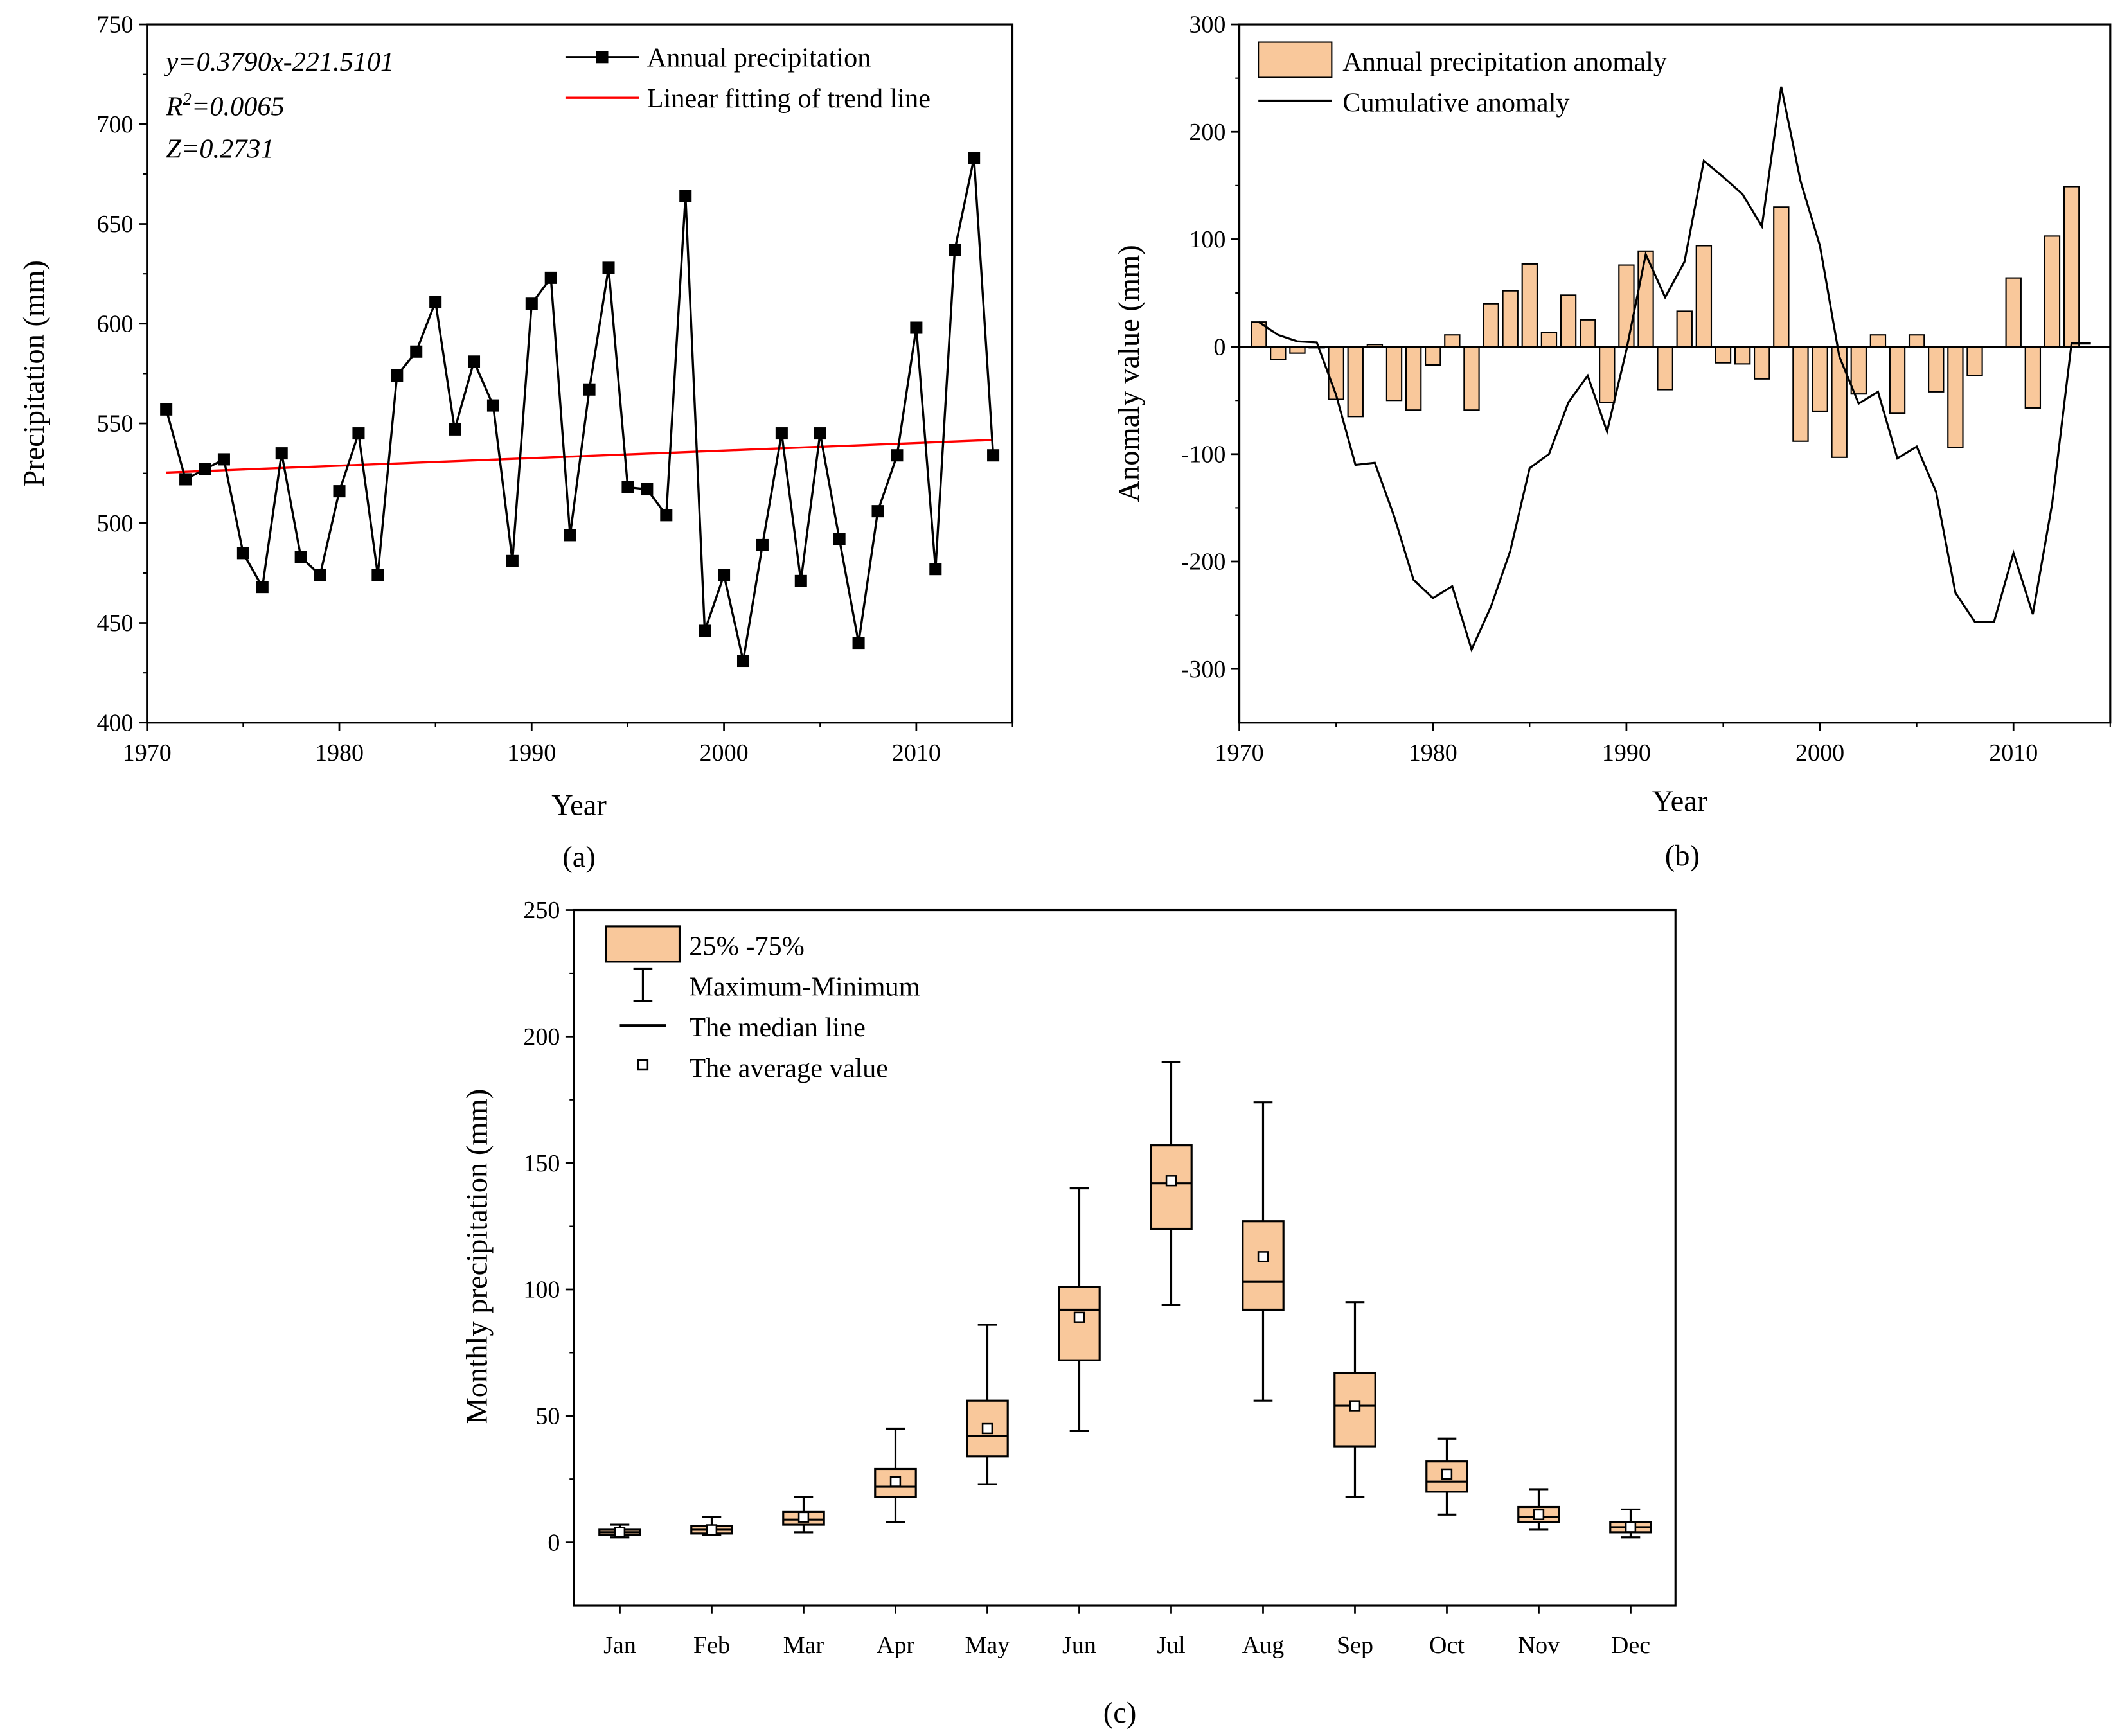 This screenshot has width=2120, height=1736. What do you see at coordinates (1129, 373) in the screenshot?
I see `y-axis-label: Anomaly value (mm)` at bounding box center [1129, 373].